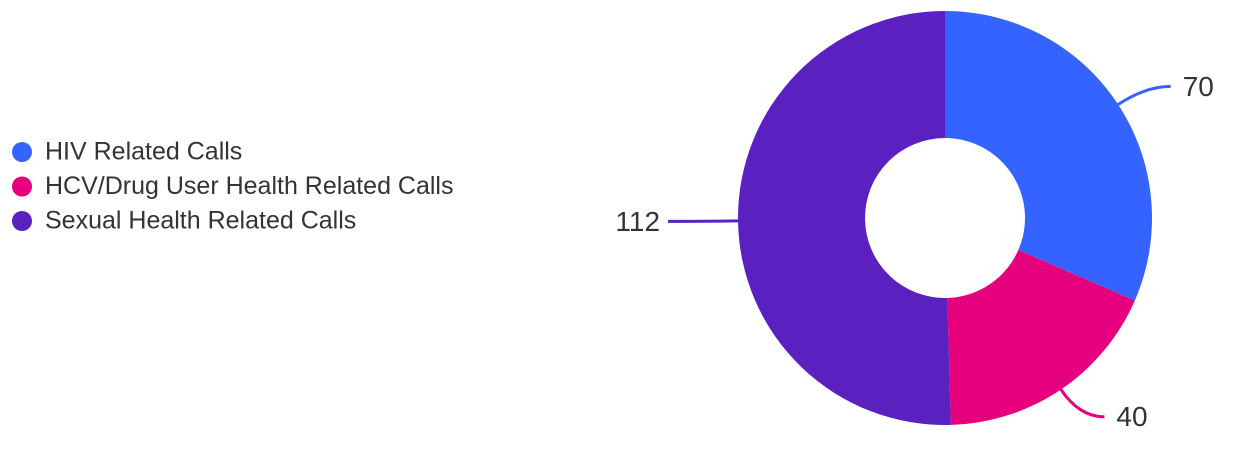 Image resolution: width=1242 pixels, height=455 pixels. I want to click on data-label: 112, so click(637, 221).